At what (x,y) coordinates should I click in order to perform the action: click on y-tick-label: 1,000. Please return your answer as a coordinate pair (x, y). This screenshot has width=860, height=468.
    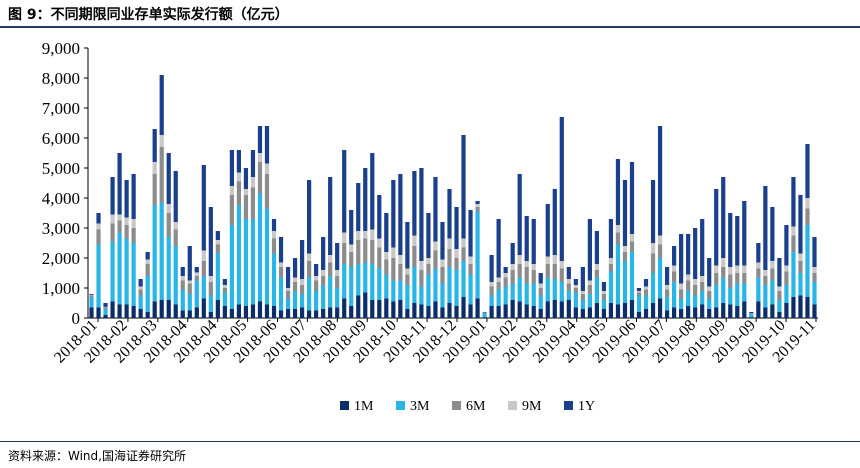
    Looking at the image, I should click on (61, 288).